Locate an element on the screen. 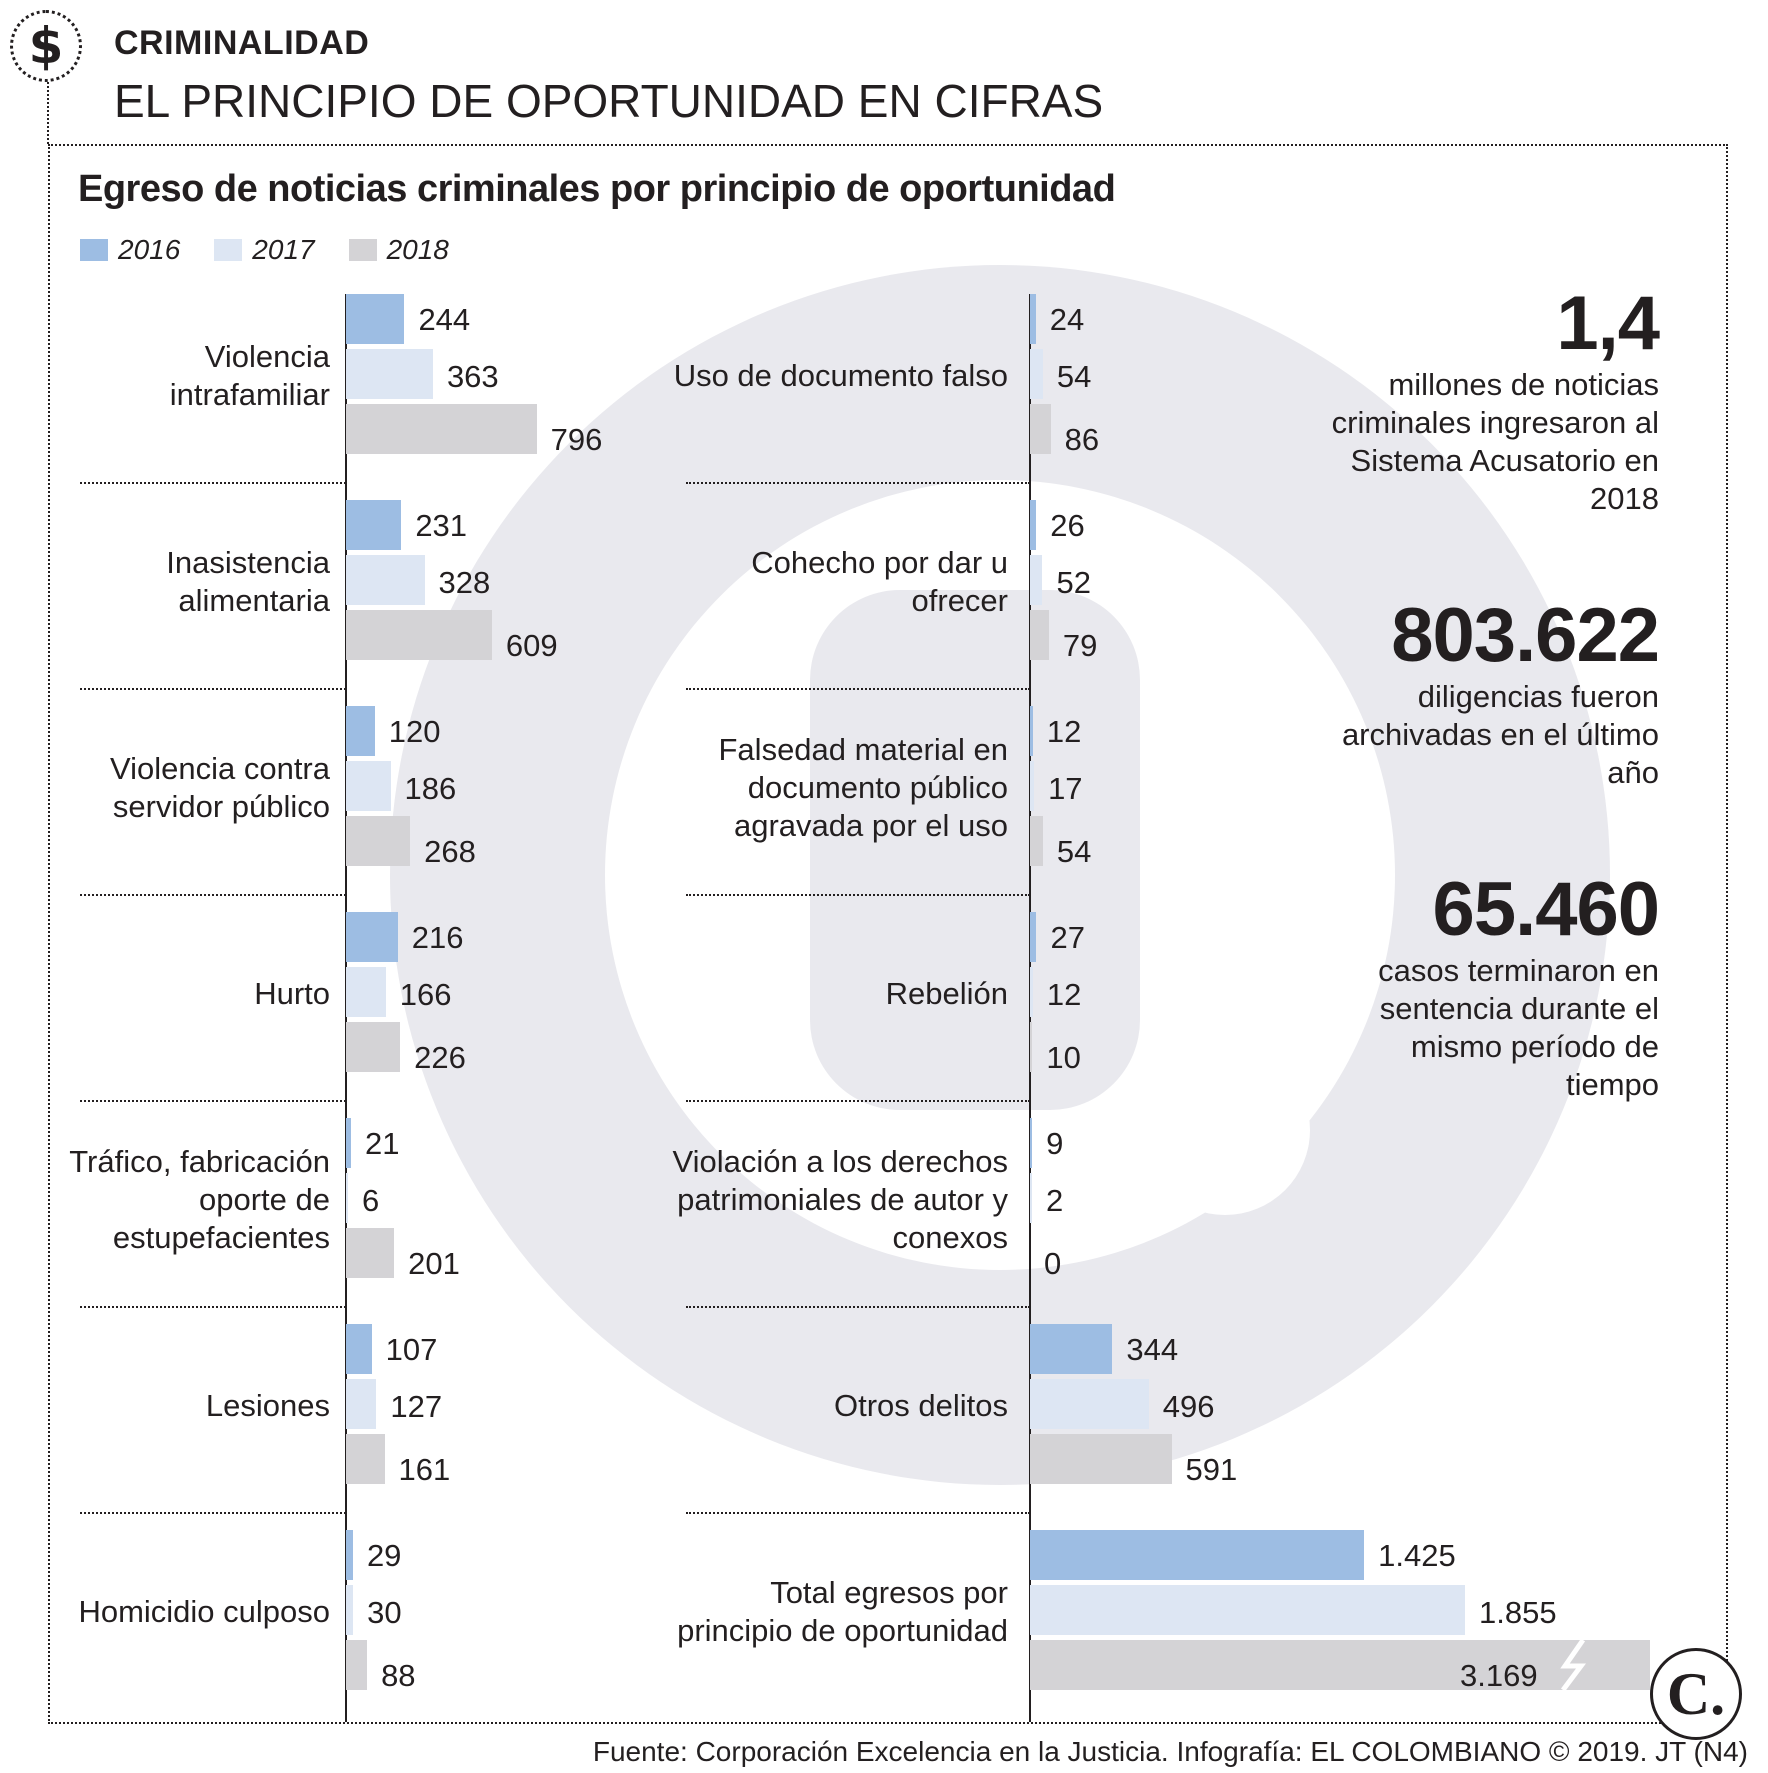 This screenshot has height=1773, width=1768. value-label: 21 is located at coordinates (382, 1143).